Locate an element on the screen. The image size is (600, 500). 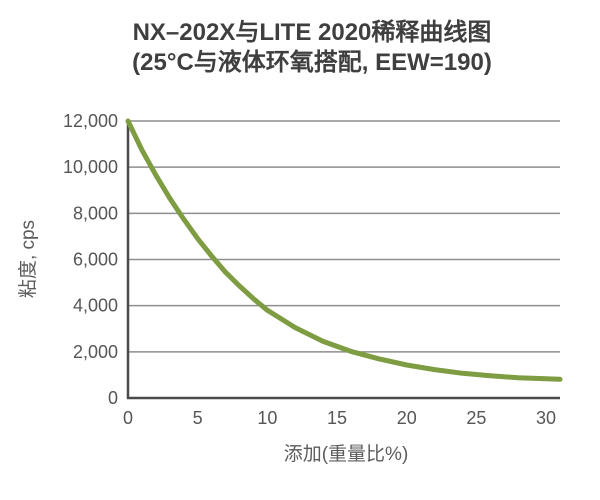
y-tick-label: 0 is located at coordinates (113, 398).